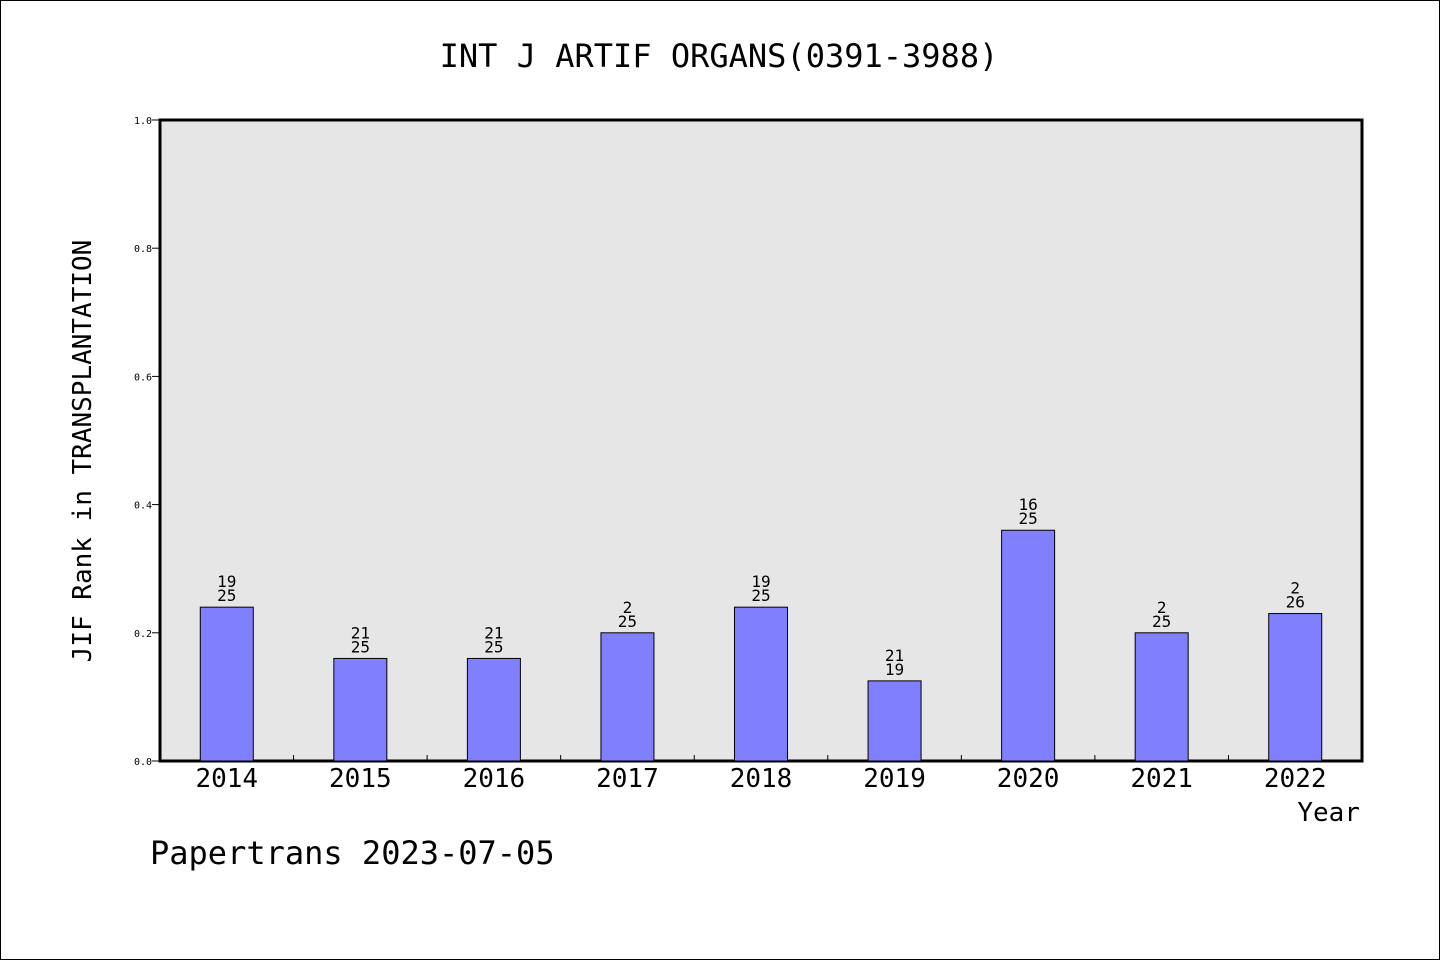 This screenshot has width=1440, height=960. Describe the element at coordinates (352, 853) in the screenshot. I see `footer-note: Papertrans 2023-07-05` at that location.